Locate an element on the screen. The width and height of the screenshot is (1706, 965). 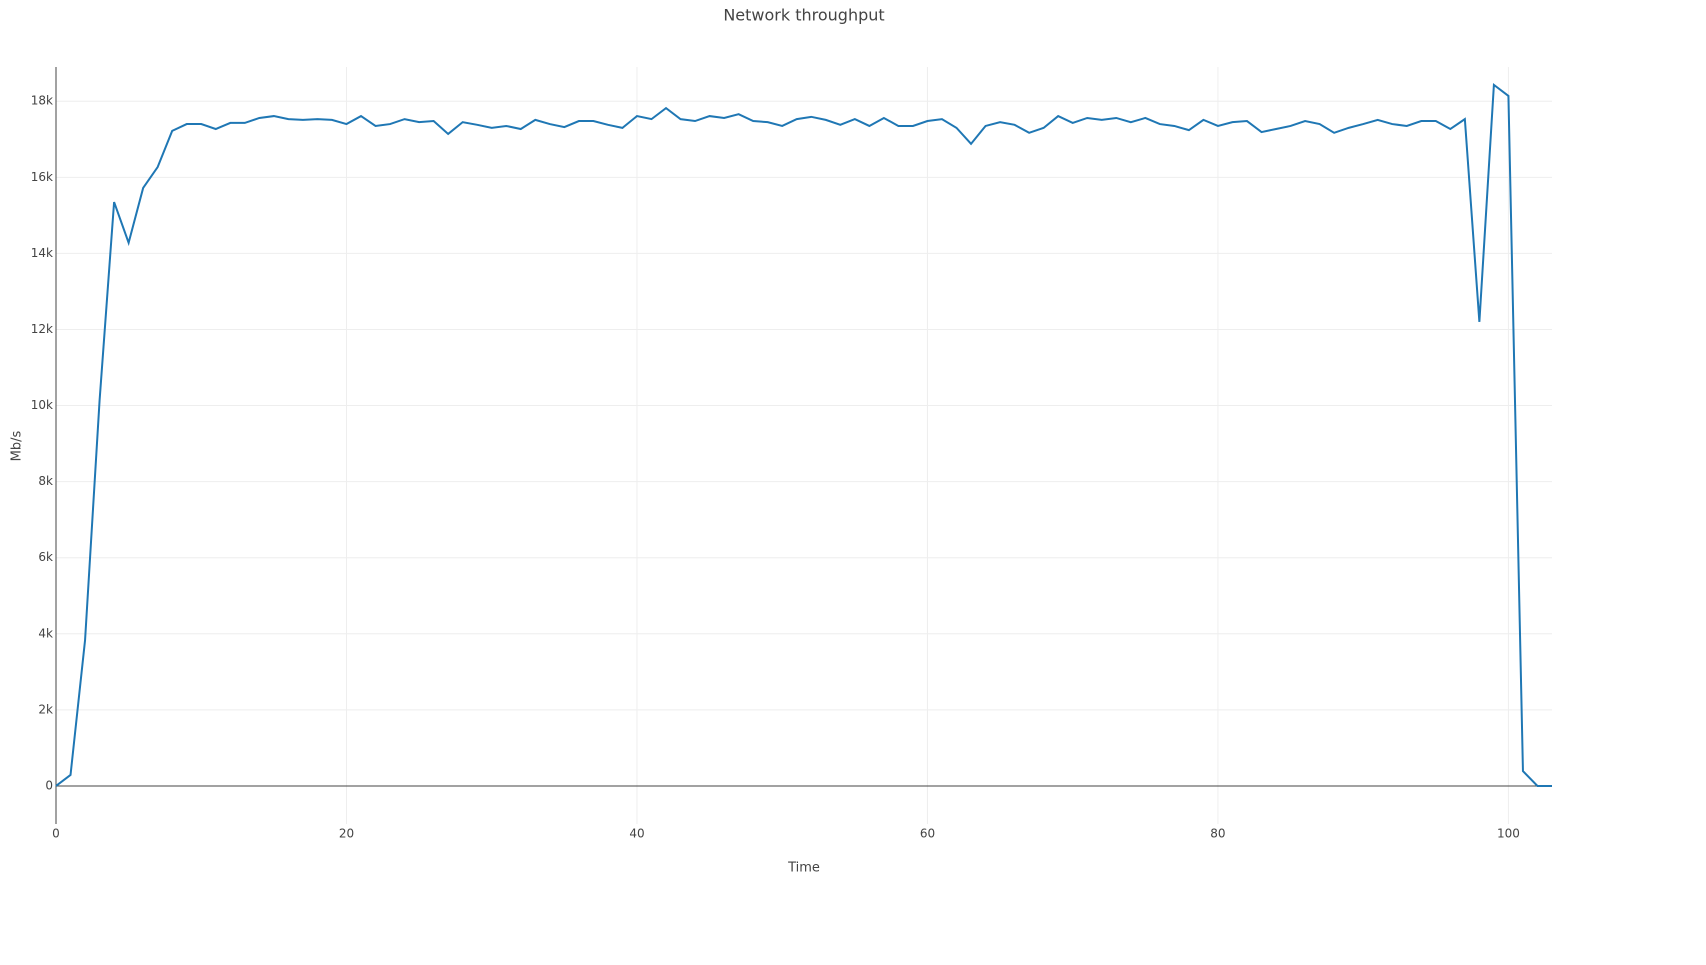
chart-title: Network throughput is located at coordinates (803, 15).